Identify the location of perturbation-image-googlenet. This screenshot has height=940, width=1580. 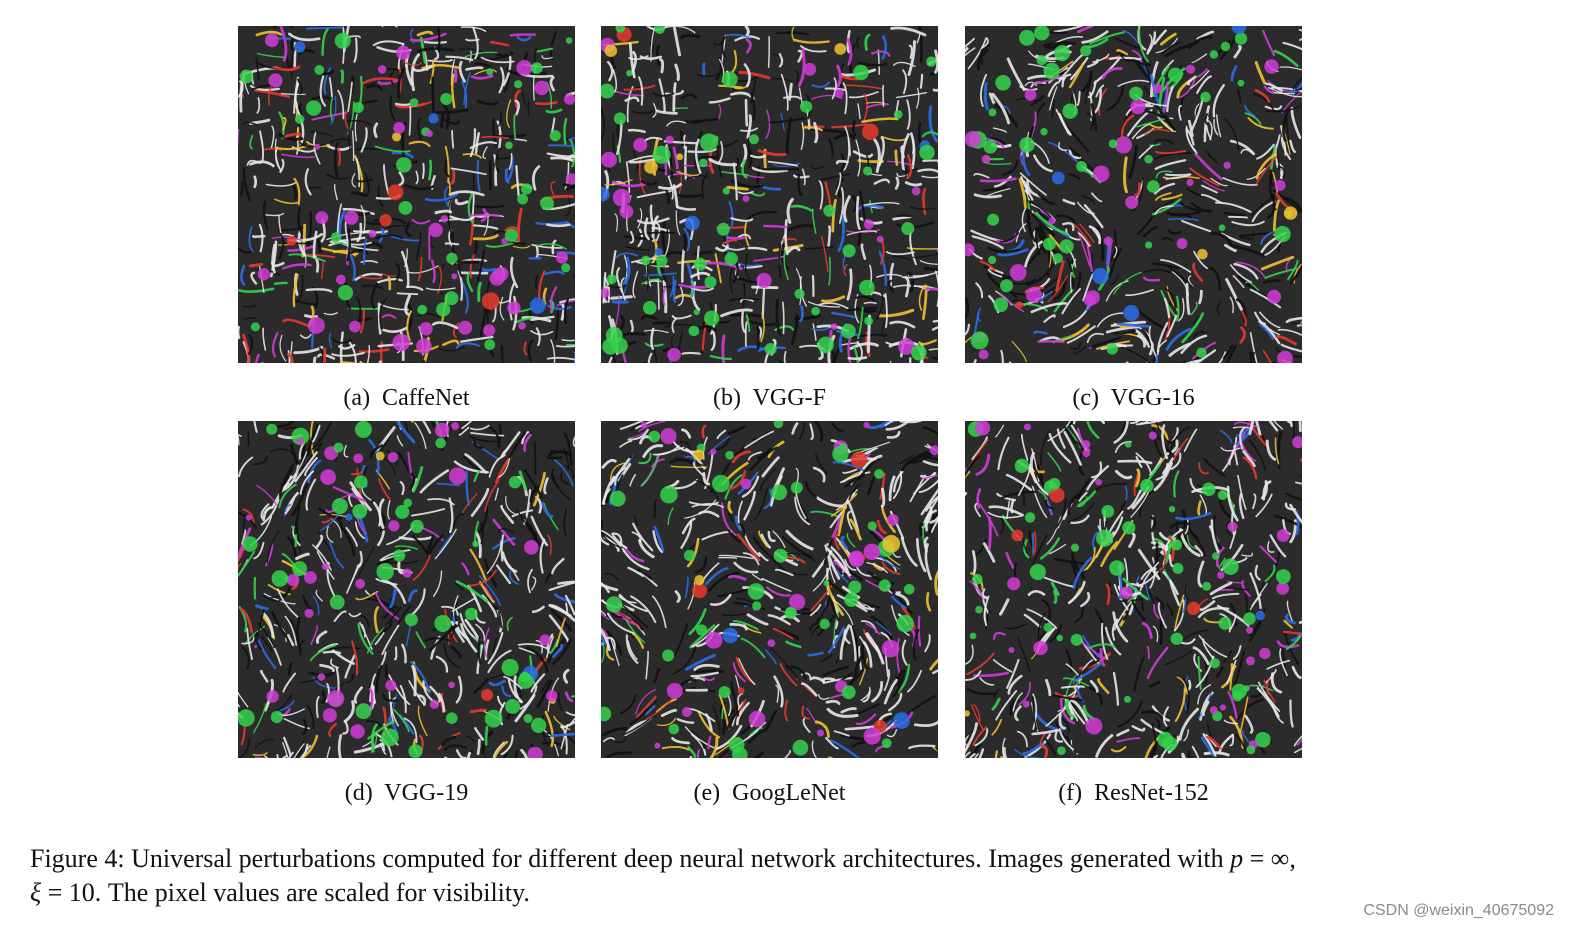
(769, 589).